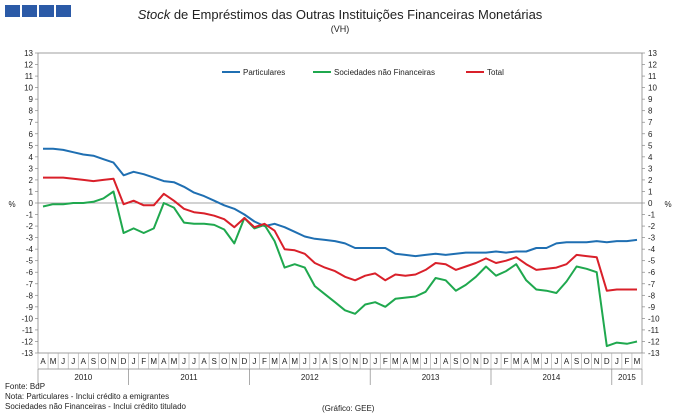 The width and height of the screenshot is (680, 418). I want to click on y-tick-label-left: -8, so click(30, 295).